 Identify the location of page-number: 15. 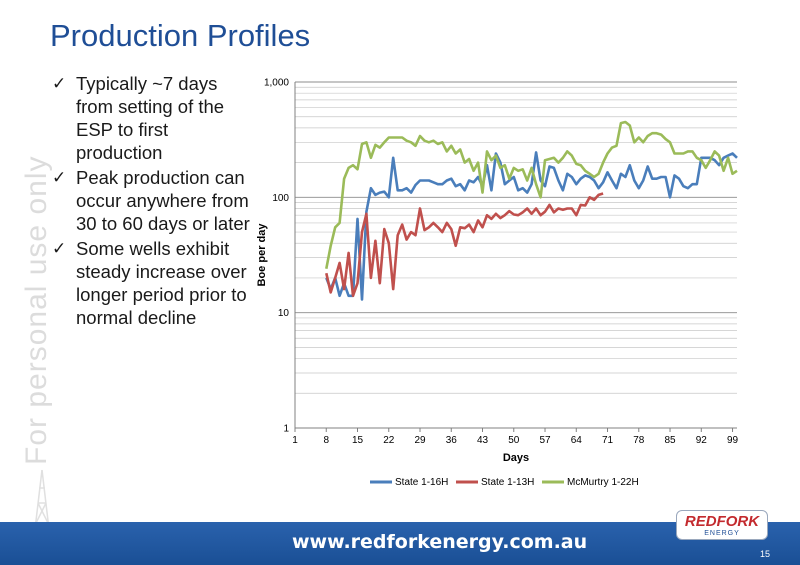
(765, 554).